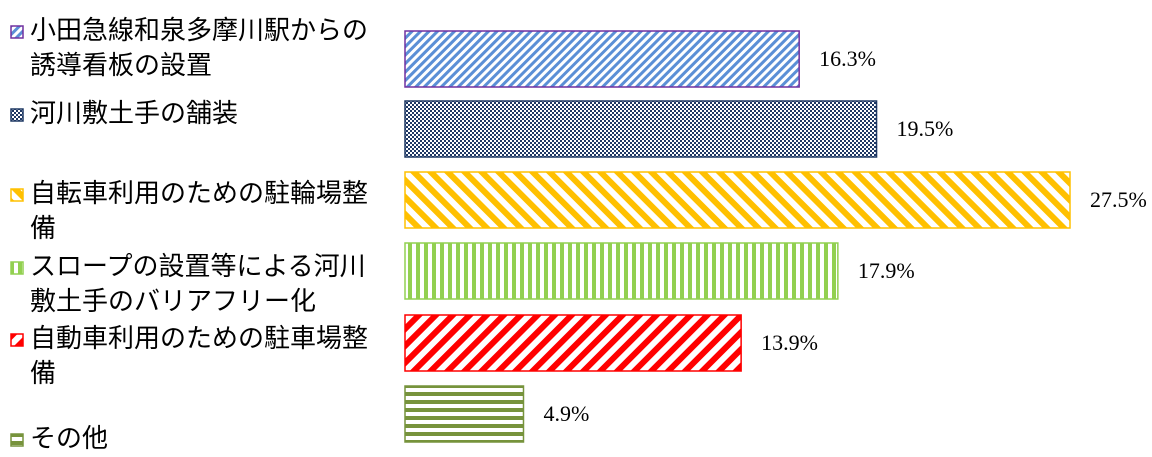  I want to click on legend-item: 自動車利用のための駐車場整備, so click(191, 357).